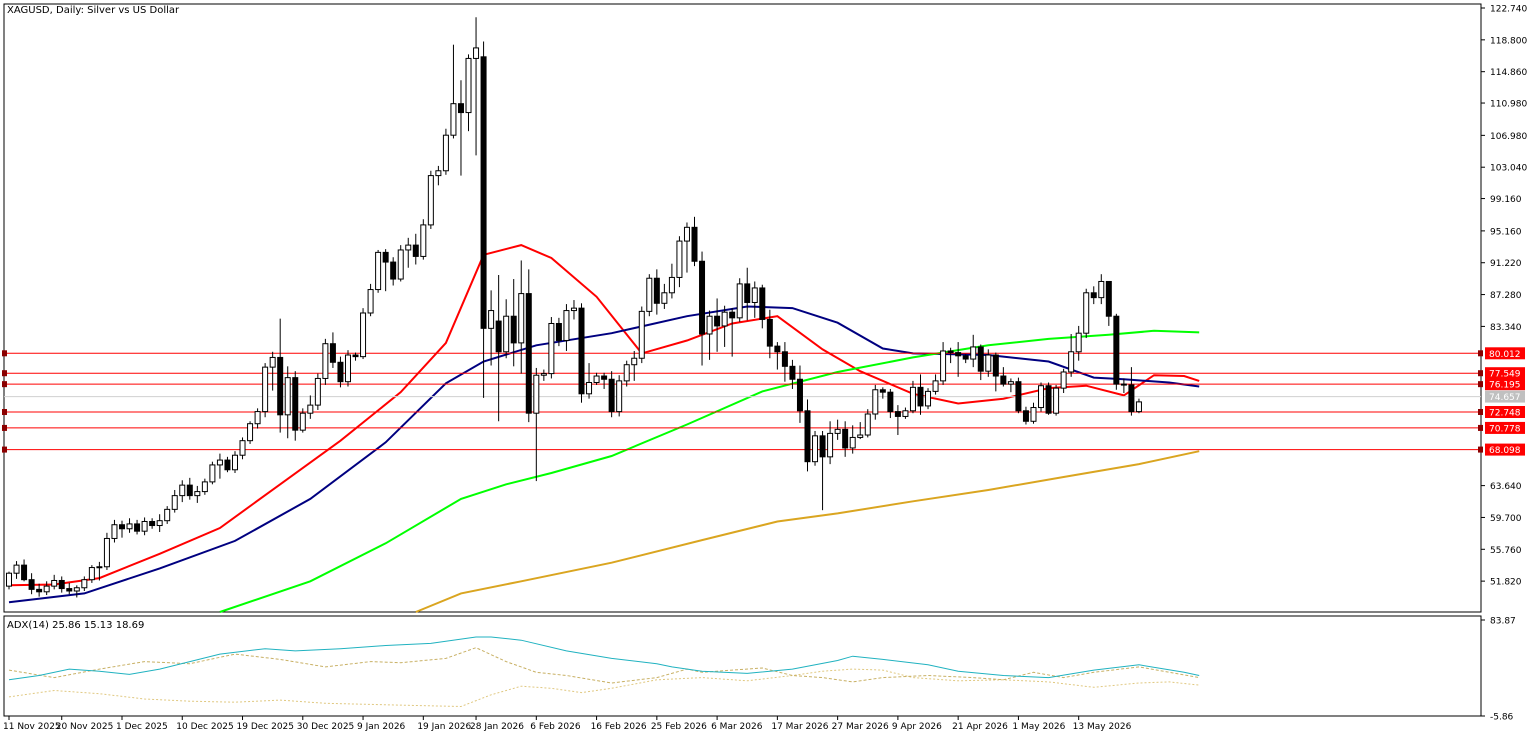 The height and width of the screenshot is (737, 1533). Describe the element at coordinates (1506, 487) in the screenshot. I see `price-tick-label: 63.640` at that location.